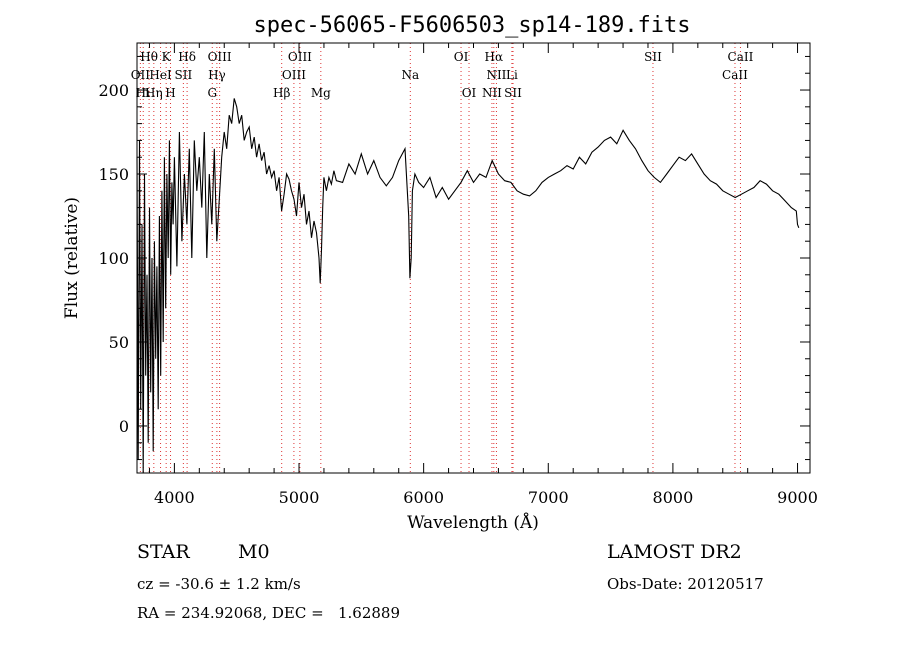  Describe the element at coordinates (167, 57) in the screenshot. I see `spectral-line-label: K` at that location.